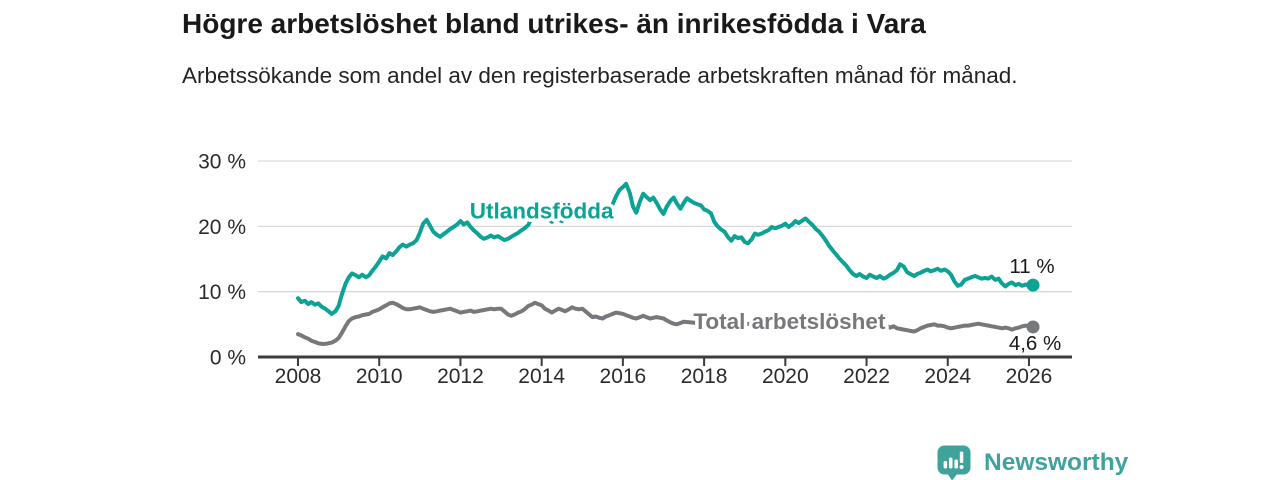  Describe the element at coordinates (298, 376) in the screenshot. I see `x-tick-label-2008: 2008` at that location.